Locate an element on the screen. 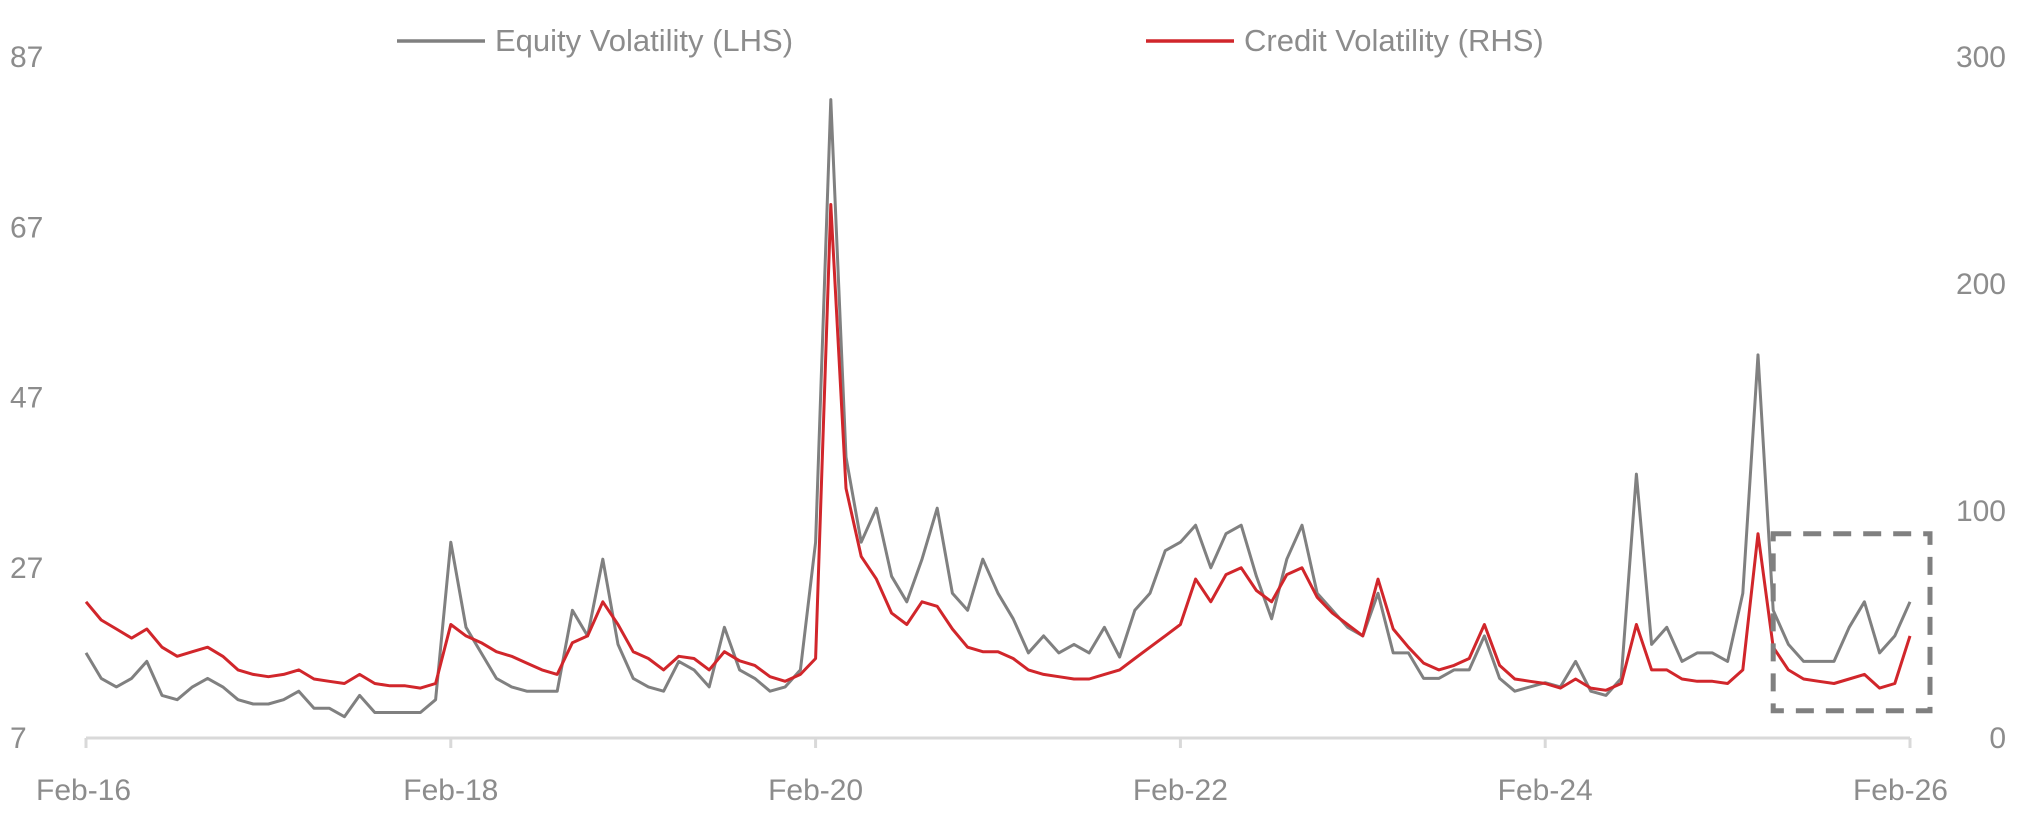  y-right-tick-label: 0 is located at coordinates (1997, 738).